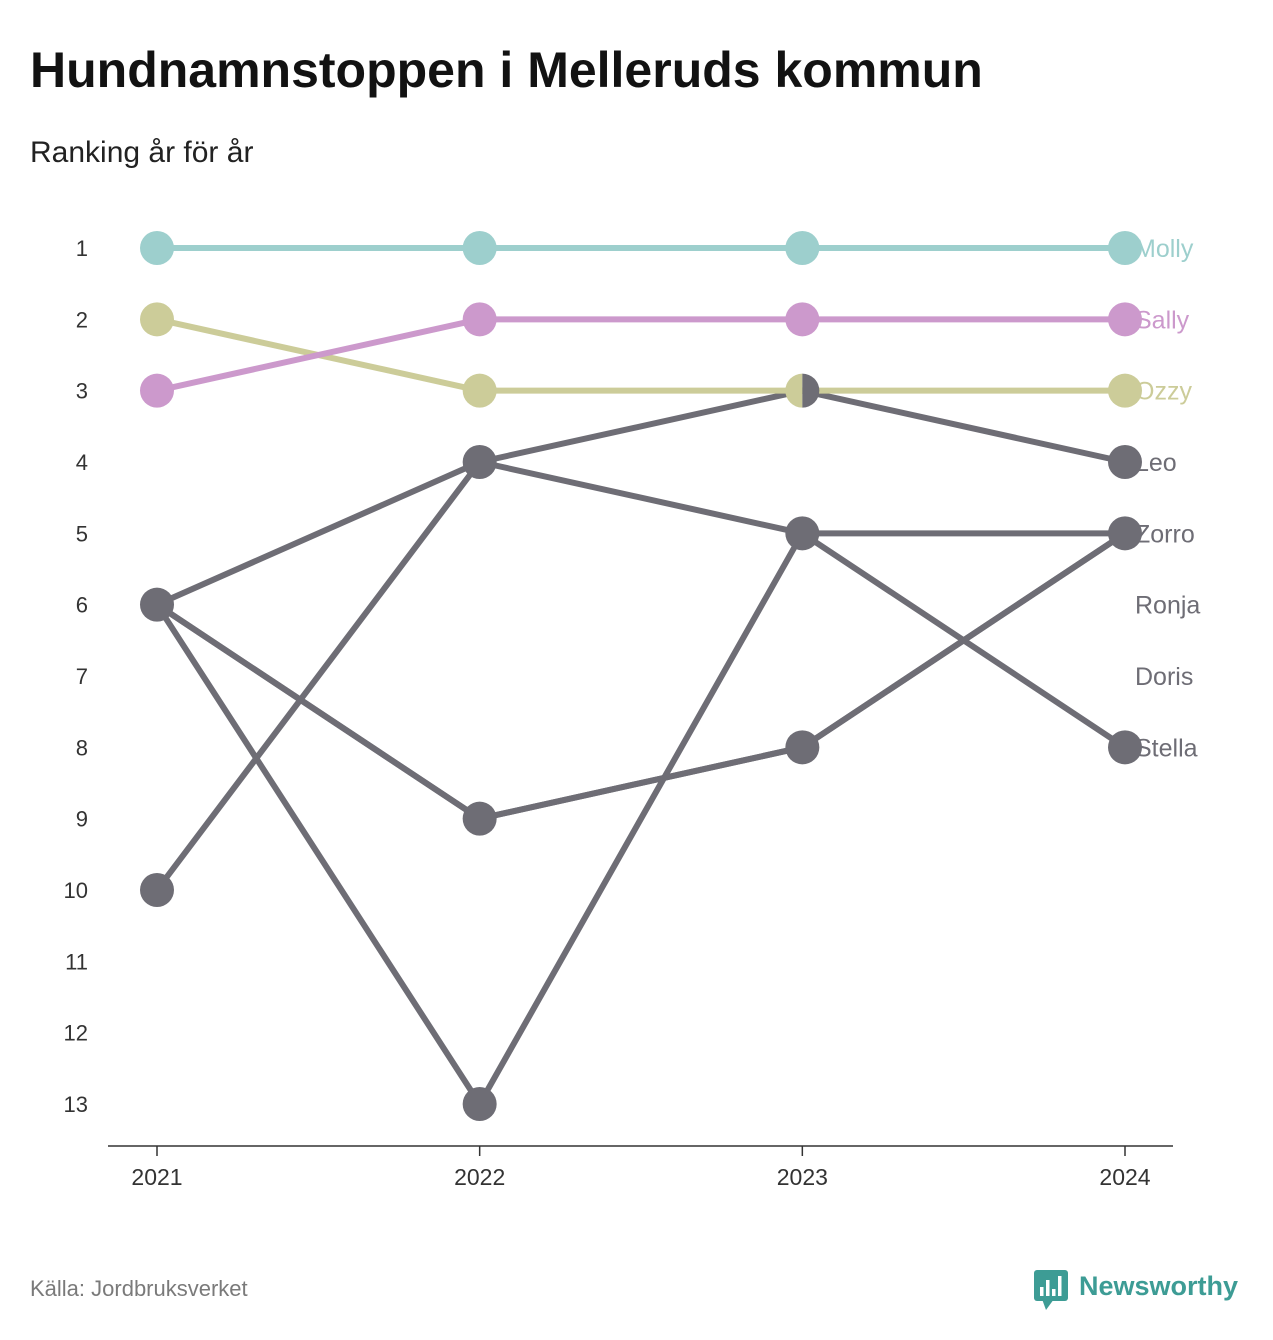 The height and width of the screenshot is (1340, 1273). I want to click on end-label-ozzy: Ozzy, so click(1163, 392).